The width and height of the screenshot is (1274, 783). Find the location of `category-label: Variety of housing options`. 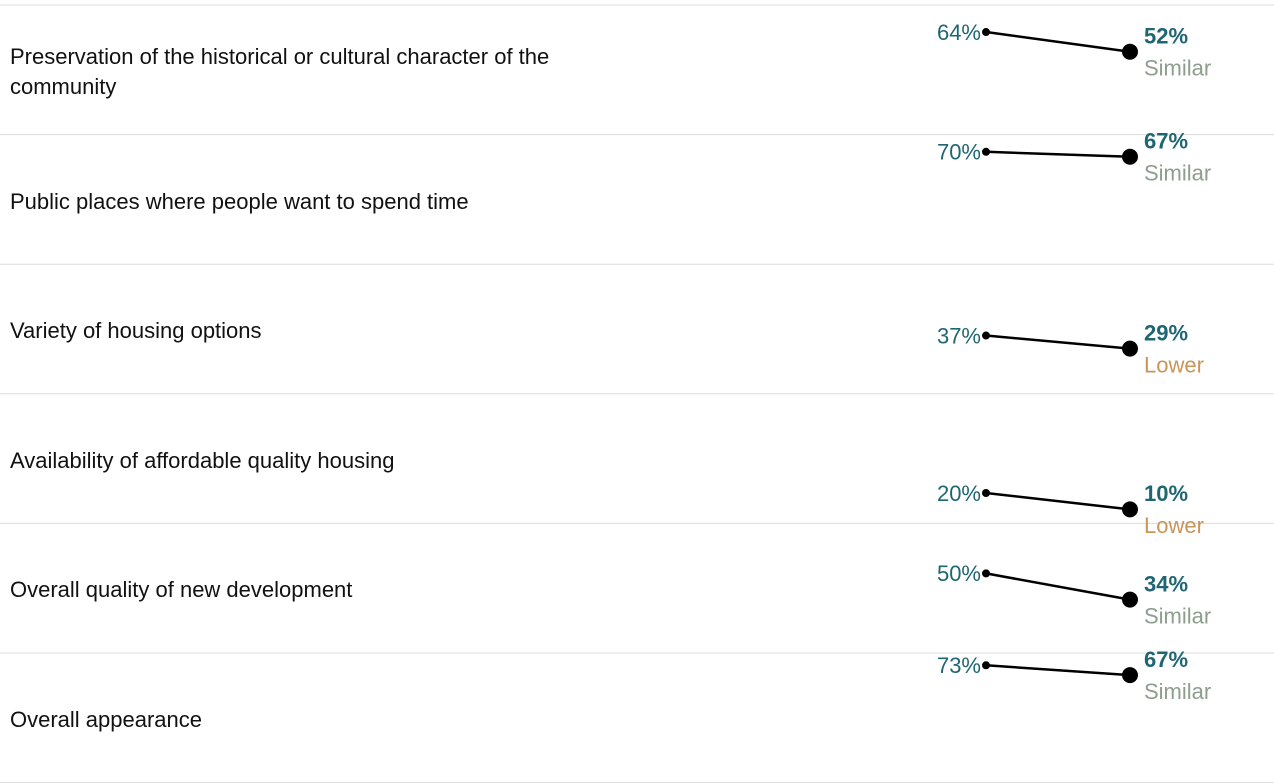

category-label: Variety of housing options is located at coordinates (136, 331).